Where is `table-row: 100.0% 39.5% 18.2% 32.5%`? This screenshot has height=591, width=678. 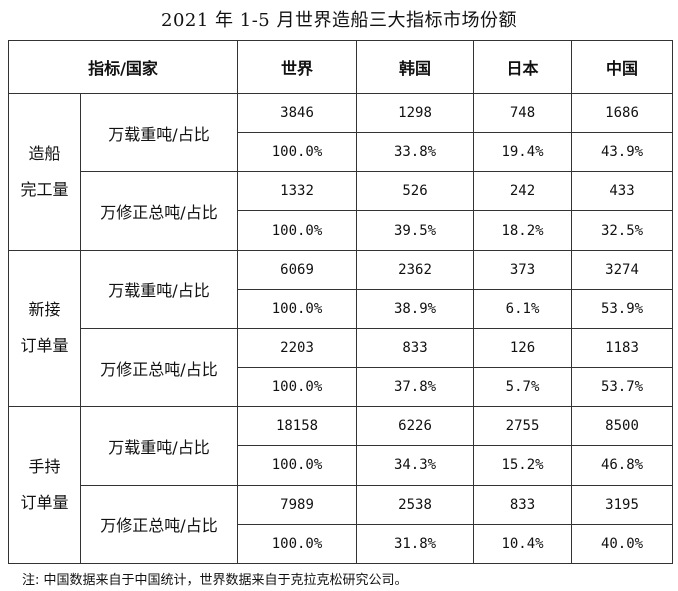
table-row: 100.0% 39.5% 18.2% 32.5% is located at coordinates (341, 230).